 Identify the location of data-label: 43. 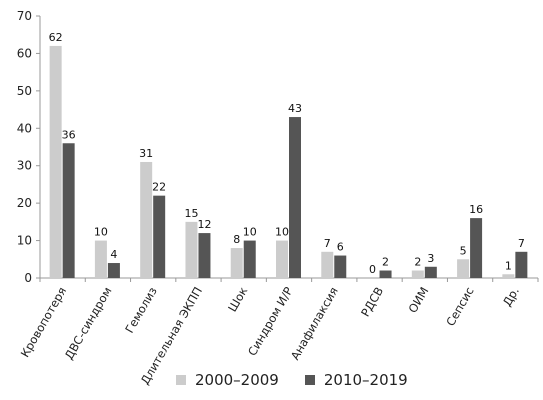
(295, 108).